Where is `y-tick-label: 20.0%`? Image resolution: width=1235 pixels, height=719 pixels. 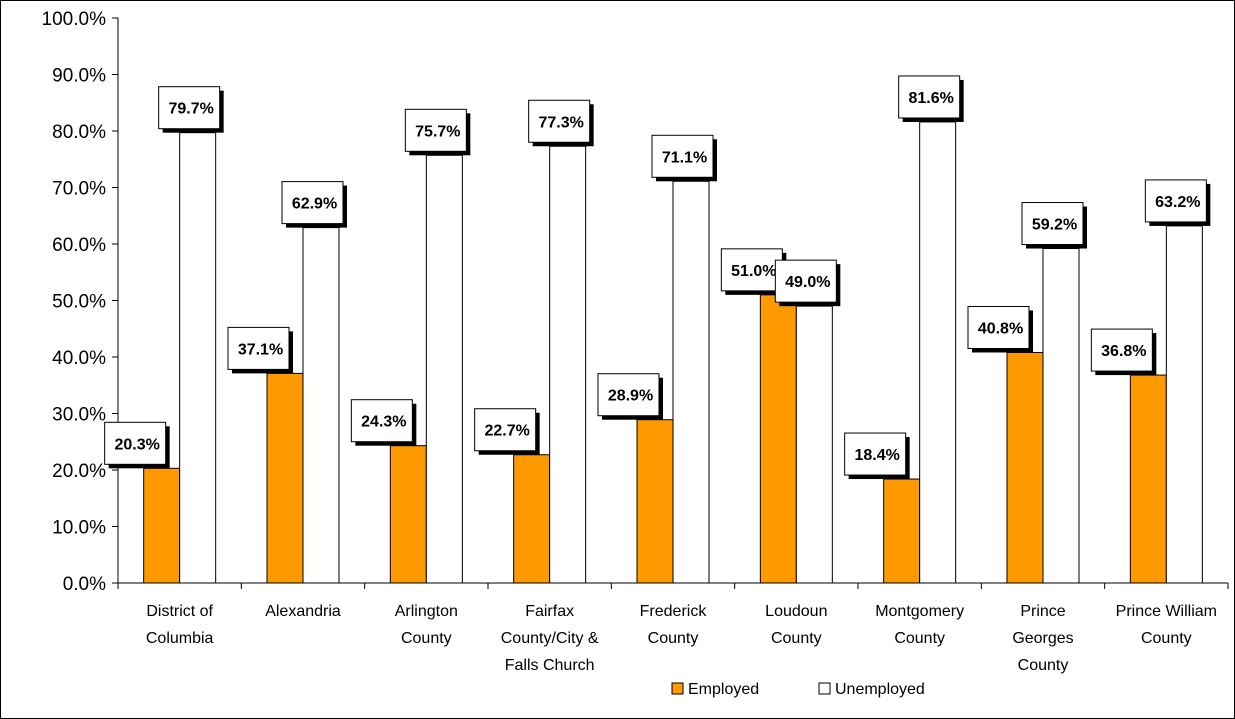 y-tick-label: 20.0% is located at coordinates (79, 471).